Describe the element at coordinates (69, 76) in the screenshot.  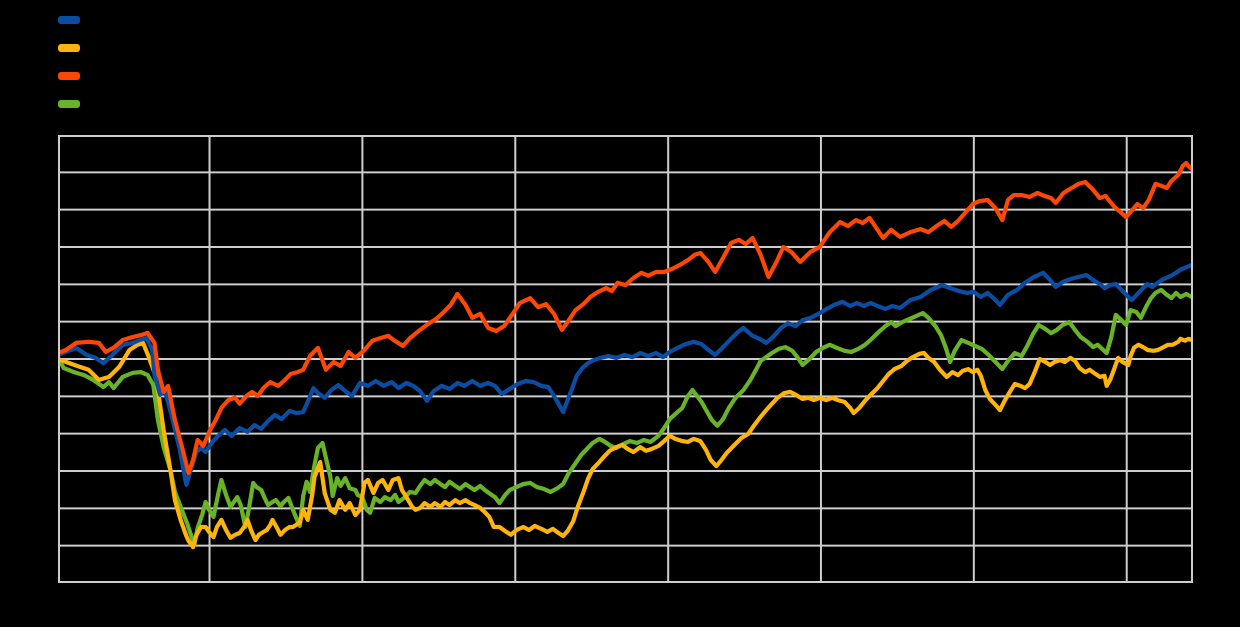
I see `legend-swatch-orange` at that location.